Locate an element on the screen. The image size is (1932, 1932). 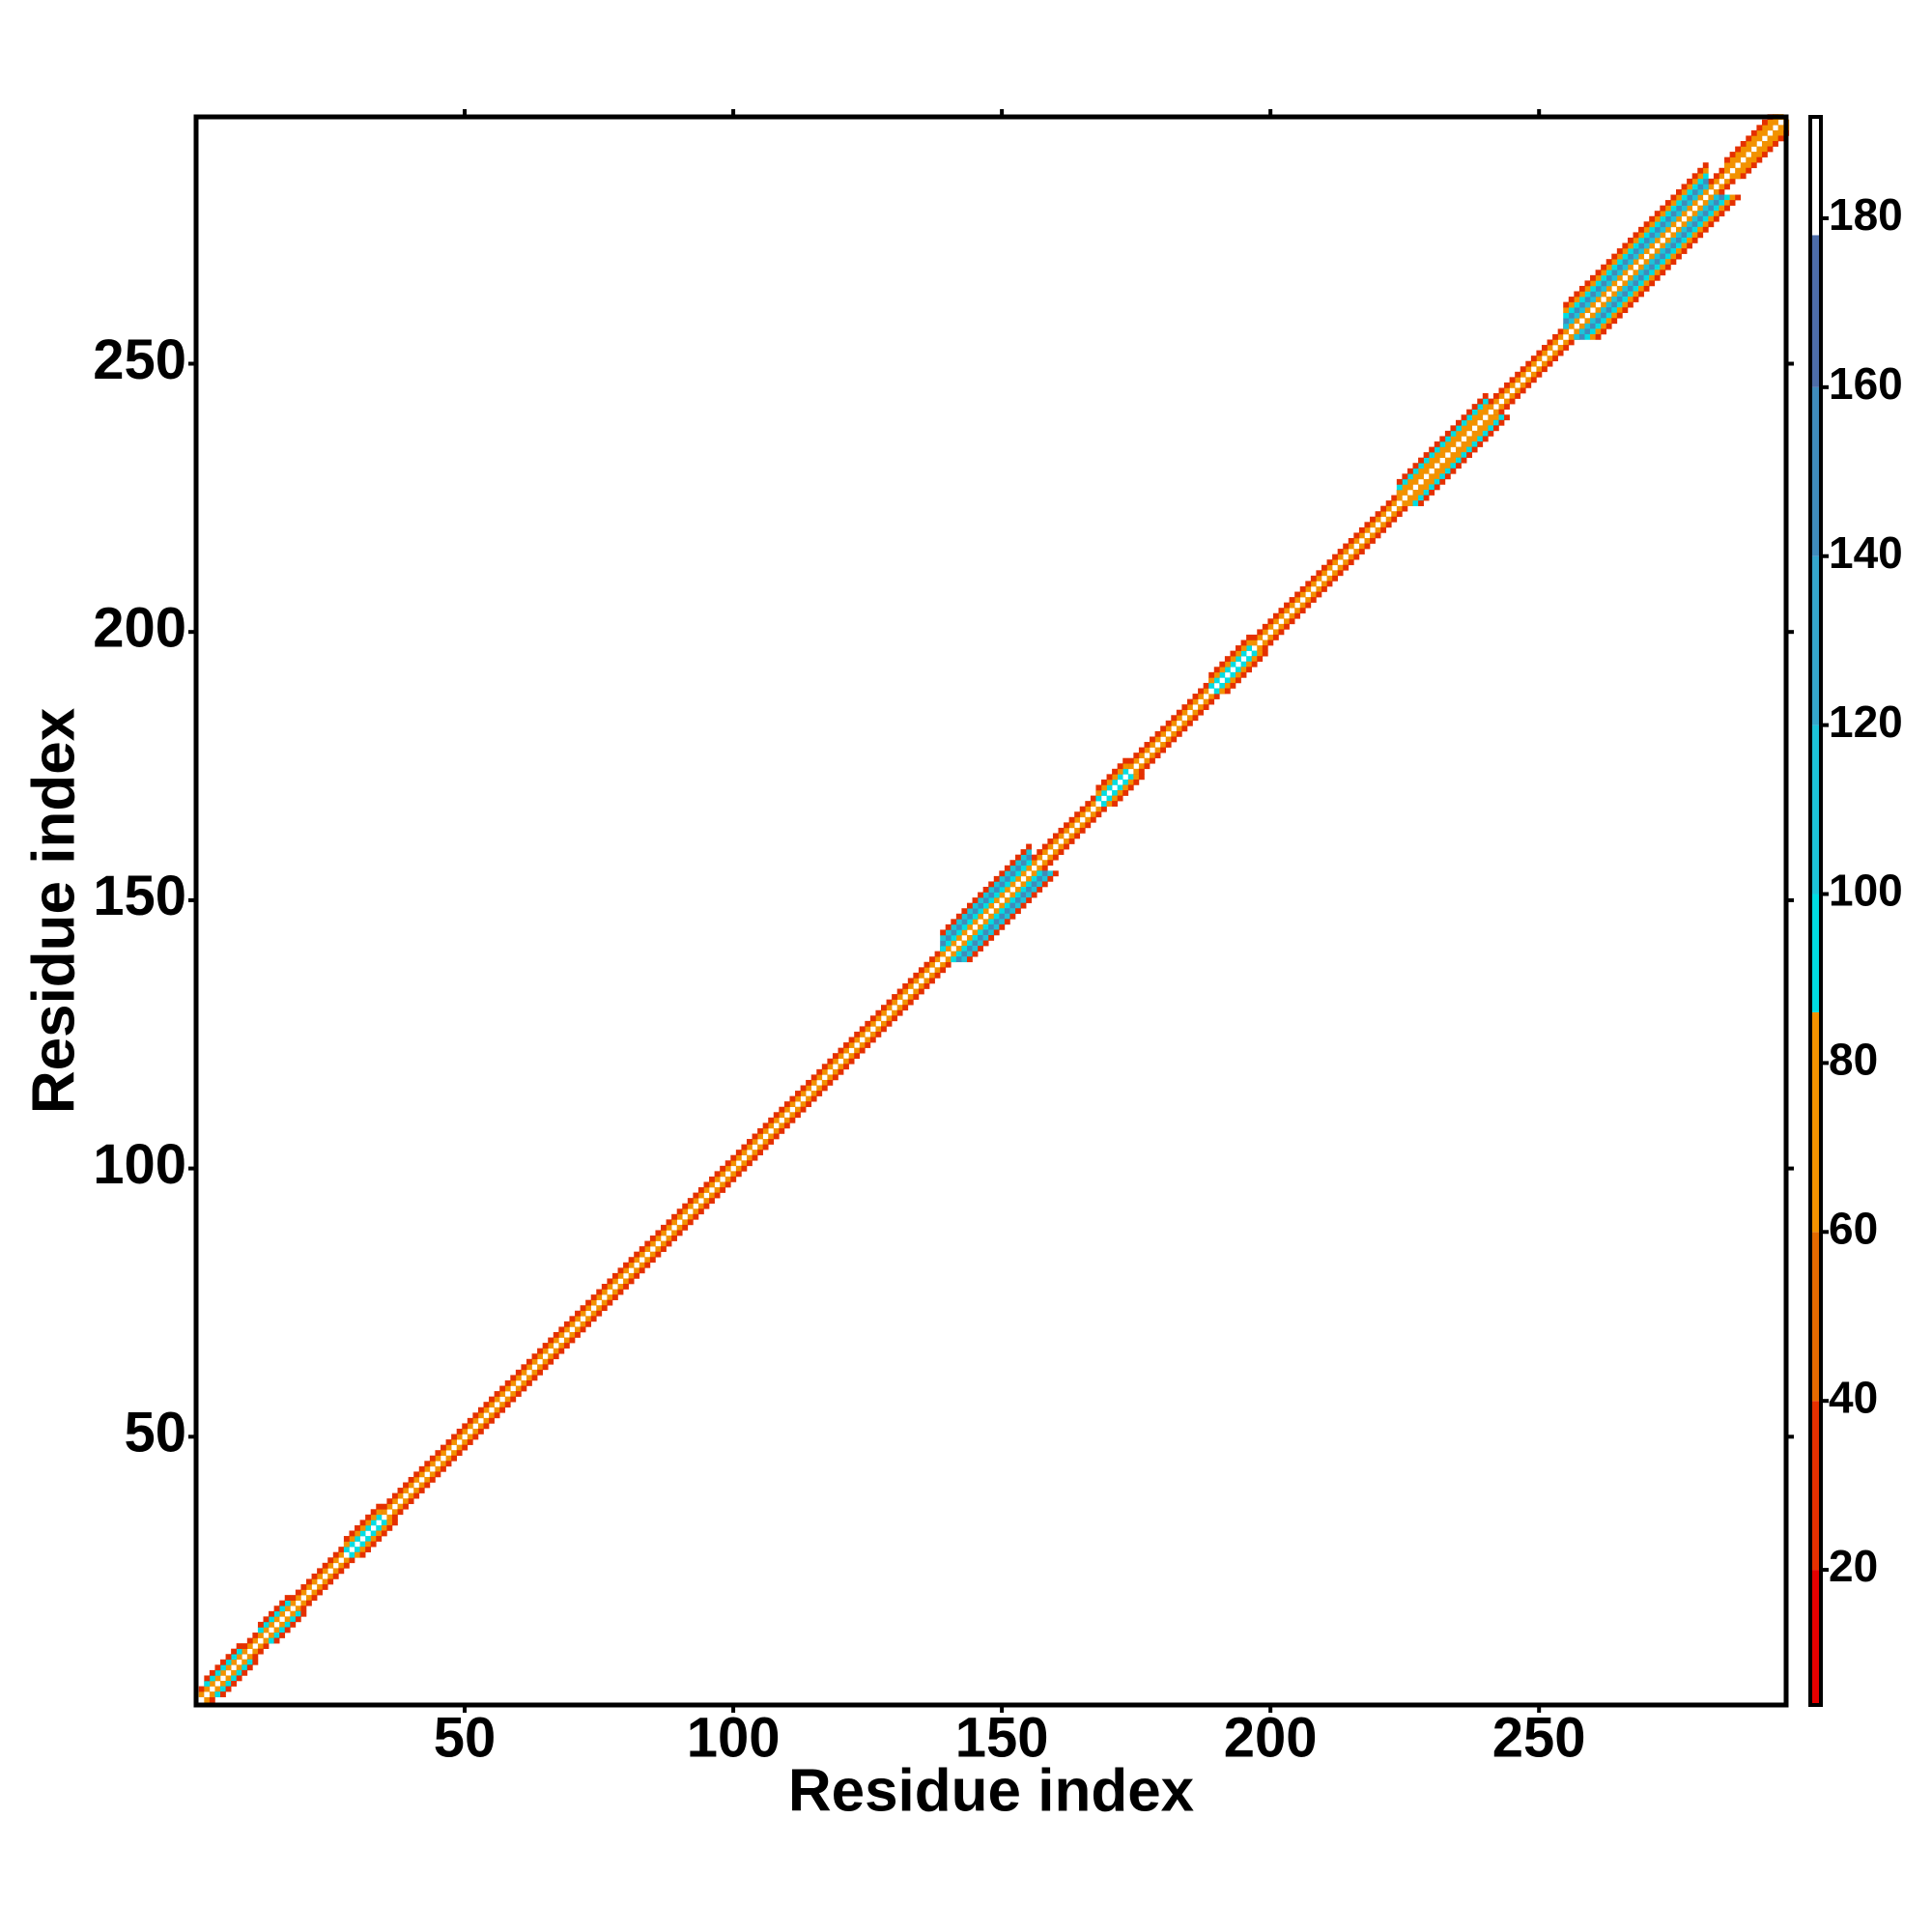
x-axis-title: Residue index is located at coordinates (992, 1790).